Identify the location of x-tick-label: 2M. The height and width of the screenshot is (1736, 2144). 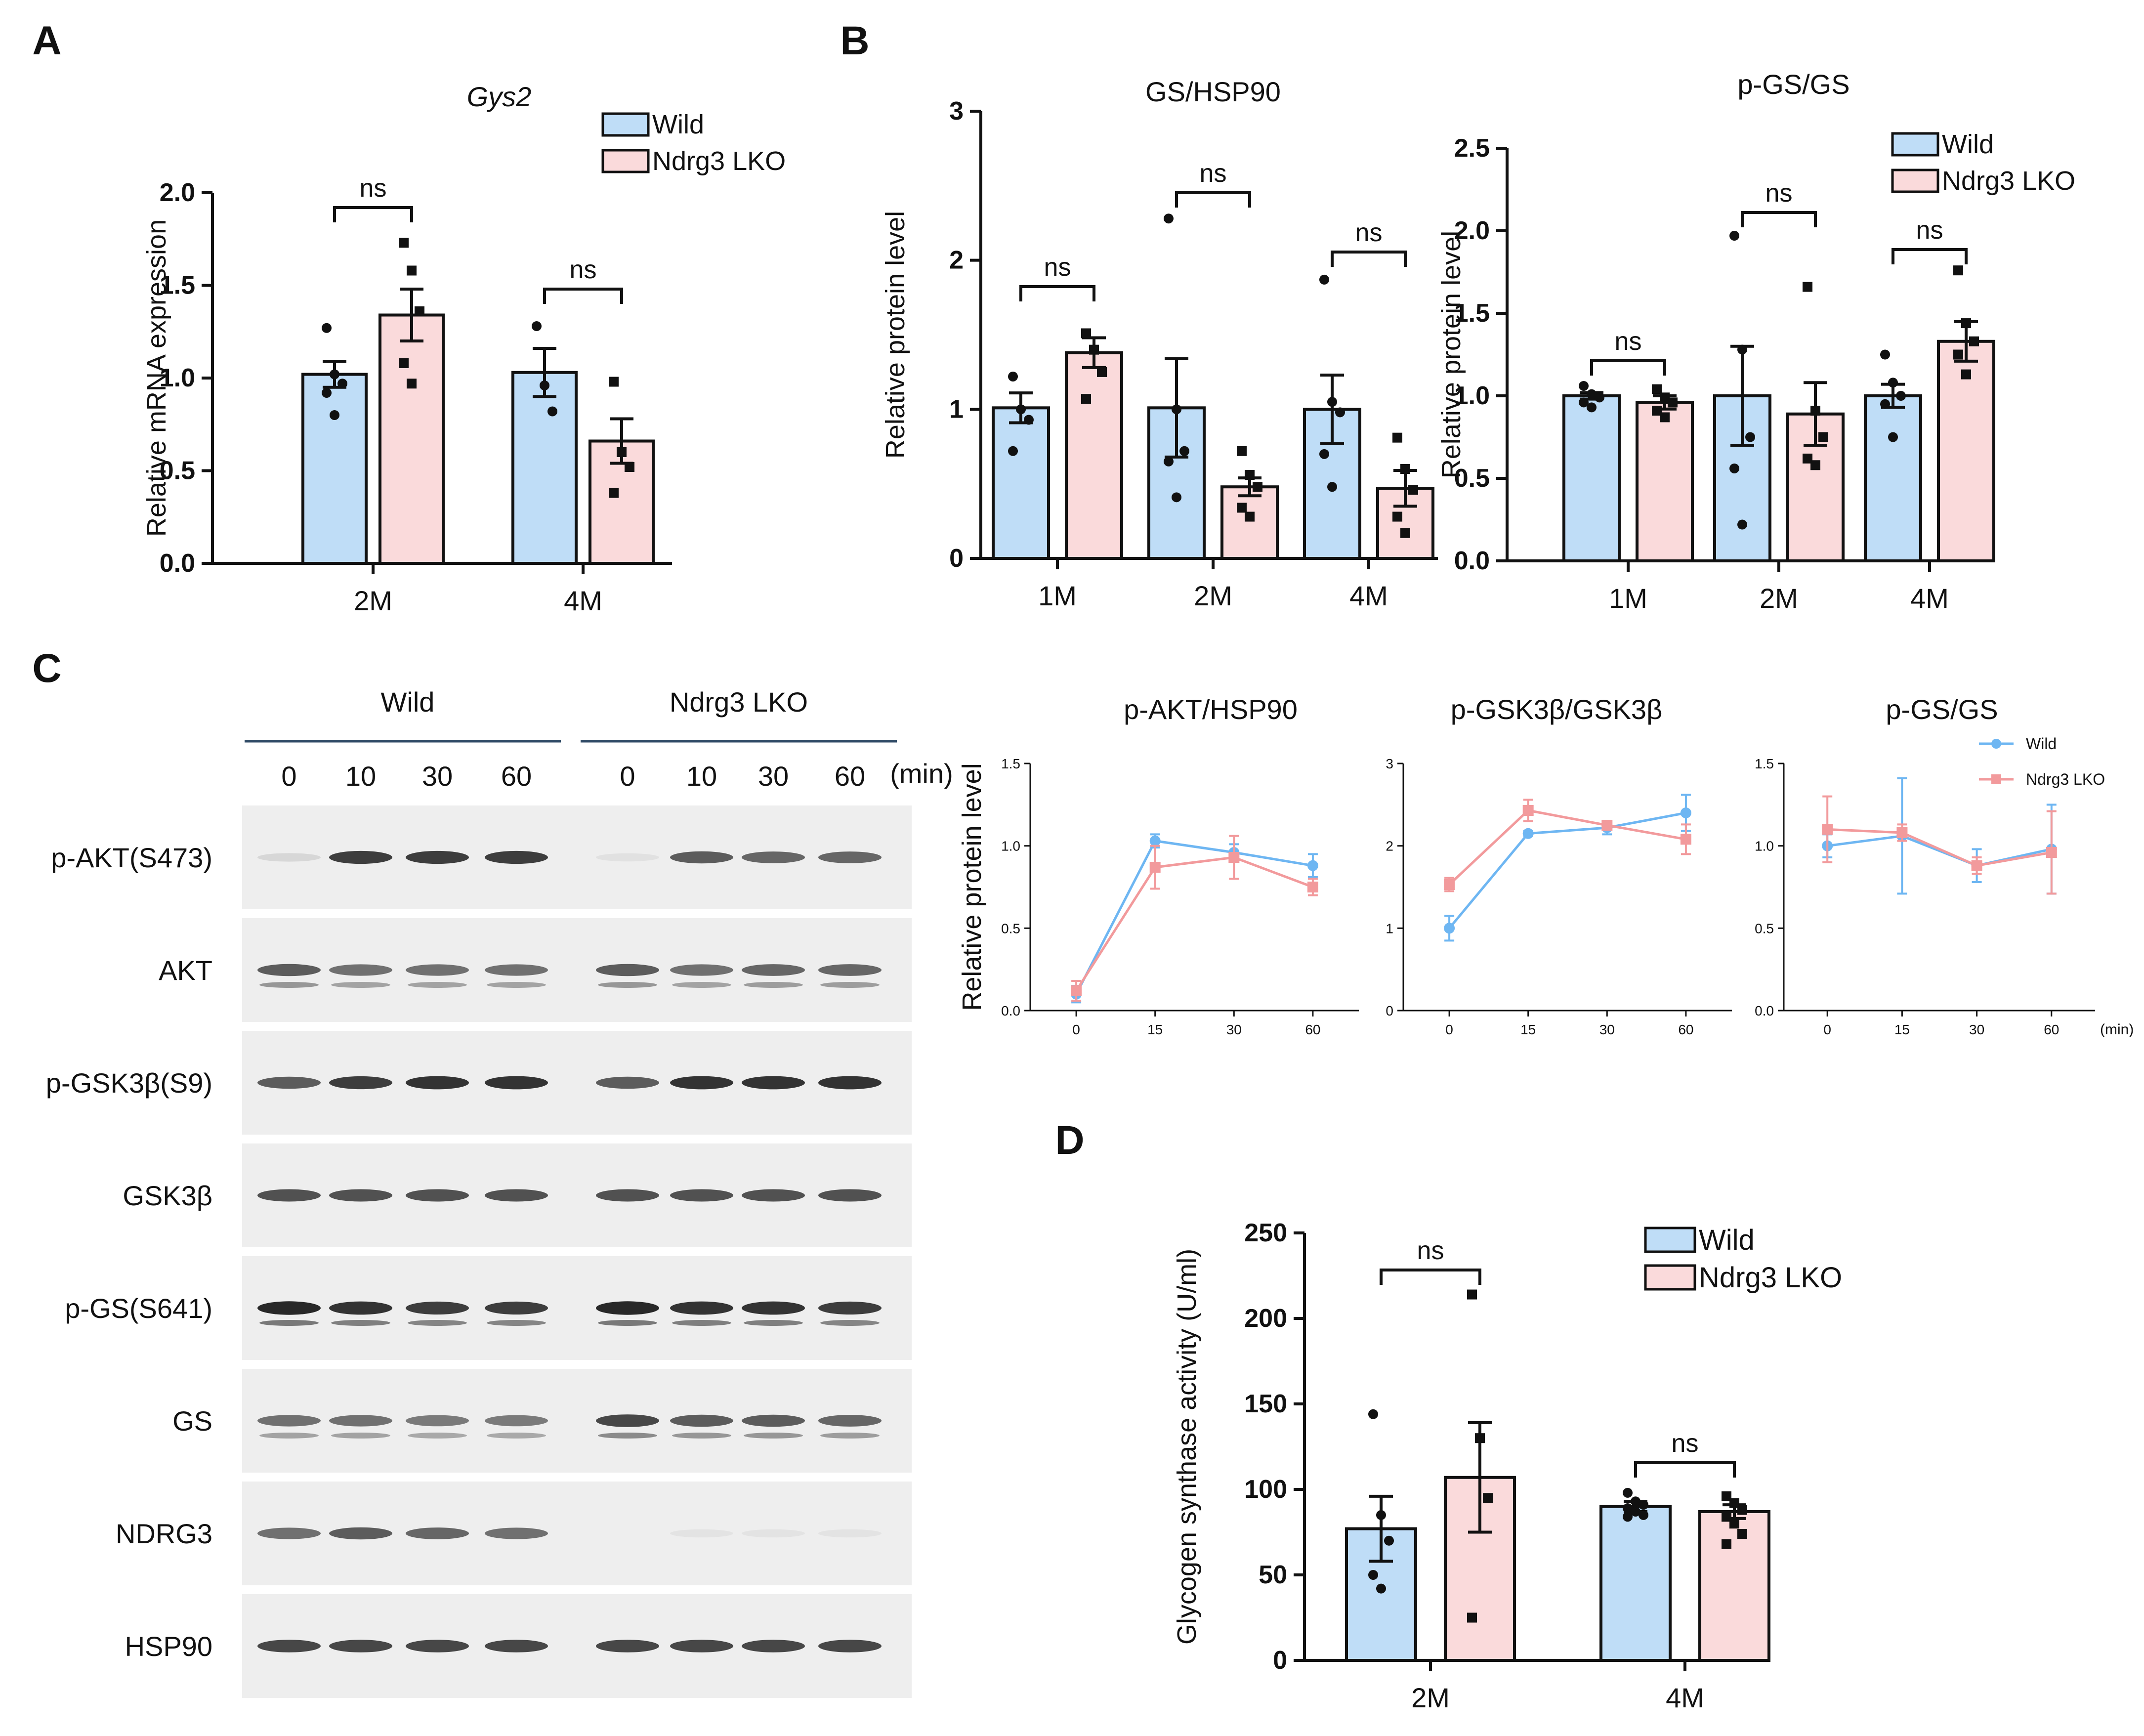
(1430, 1698).